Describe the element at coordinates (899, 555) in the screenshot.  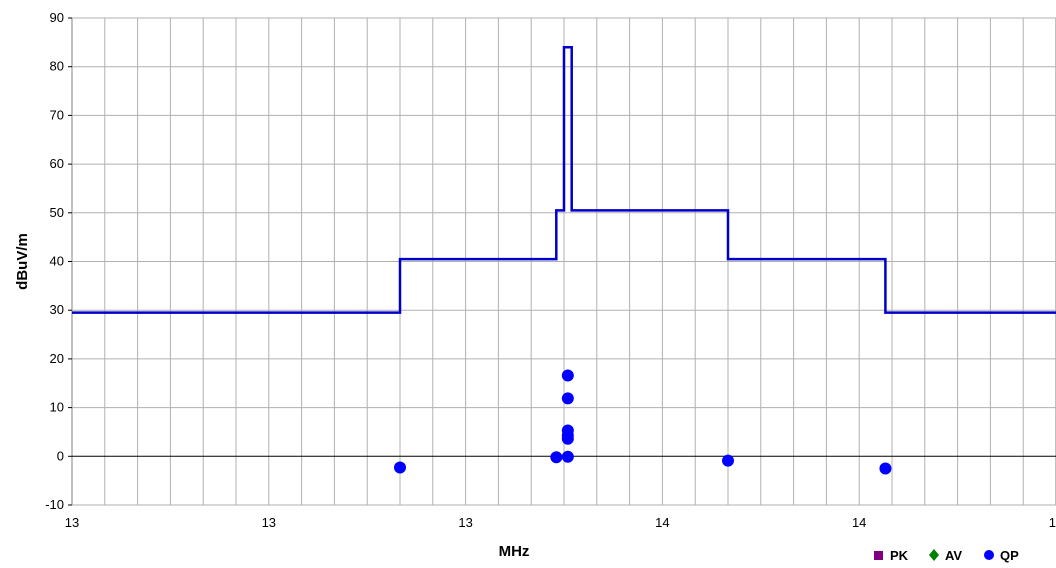
I see `legend-label: PK` at that location.